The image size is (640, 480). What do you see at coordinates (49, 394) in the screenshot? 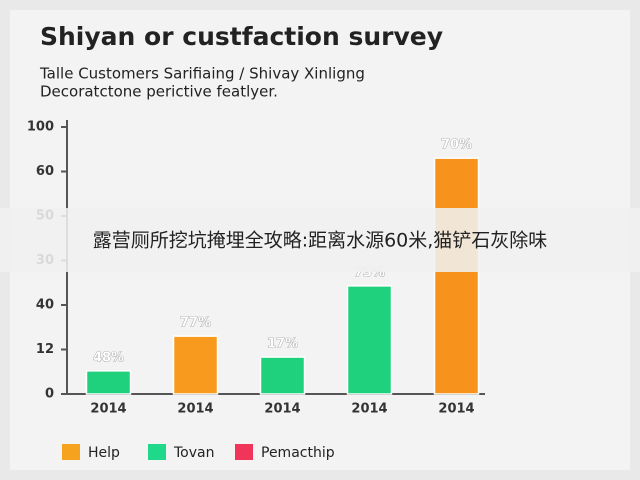
I see `y-tick-label: 0` at bounding box center [49, 394].